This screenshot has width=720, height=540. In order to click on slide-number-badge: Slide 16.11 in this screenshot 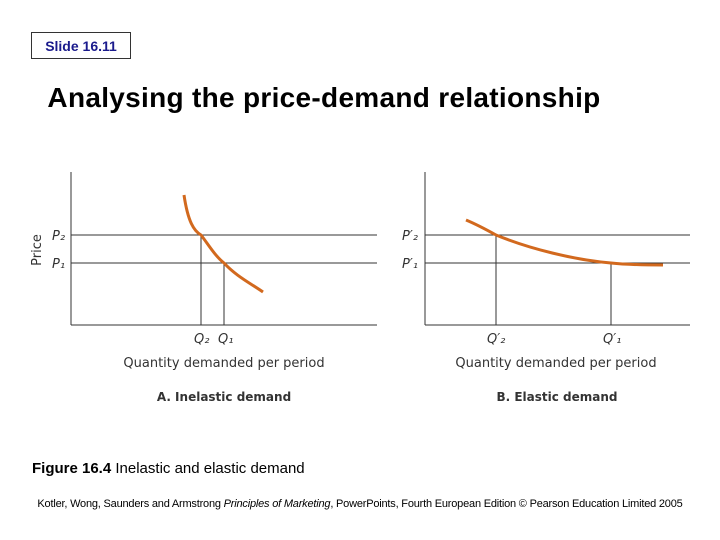, I will do `click(81, 45)`.